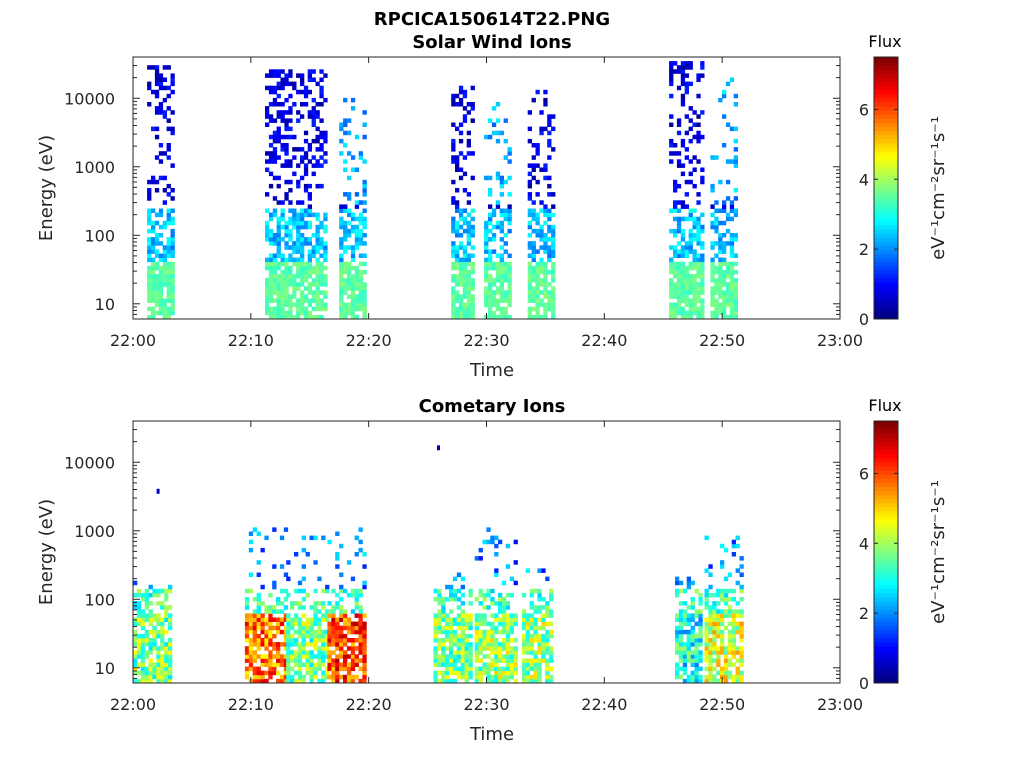  Describe the element at coordinates (94, 531) in the screenshot. I see `y-tick-label: 1000` at that location.